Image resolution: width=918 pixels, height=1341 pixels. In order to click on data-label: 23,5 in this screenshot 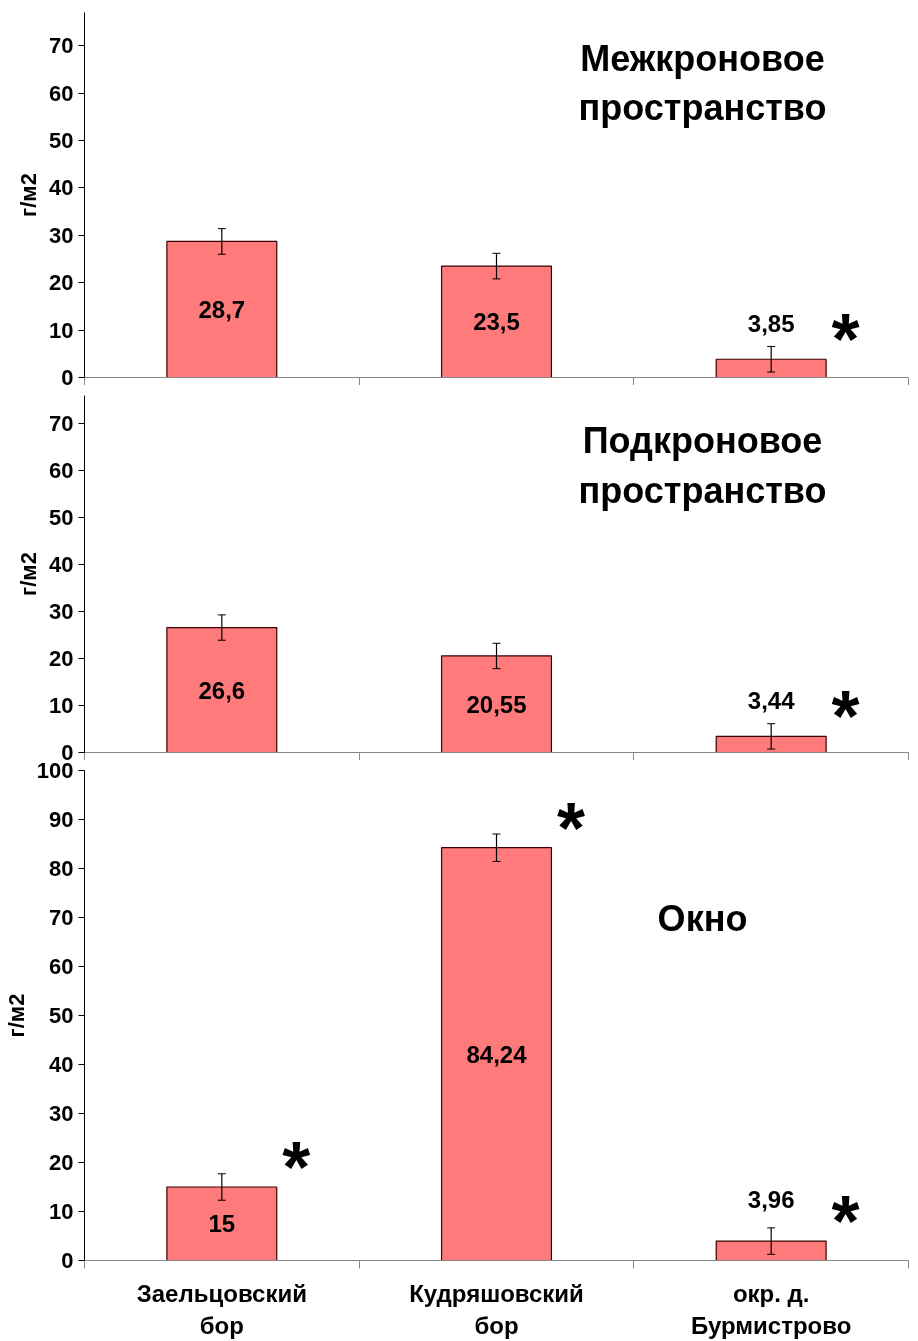, I will do `click(496, 322)`.